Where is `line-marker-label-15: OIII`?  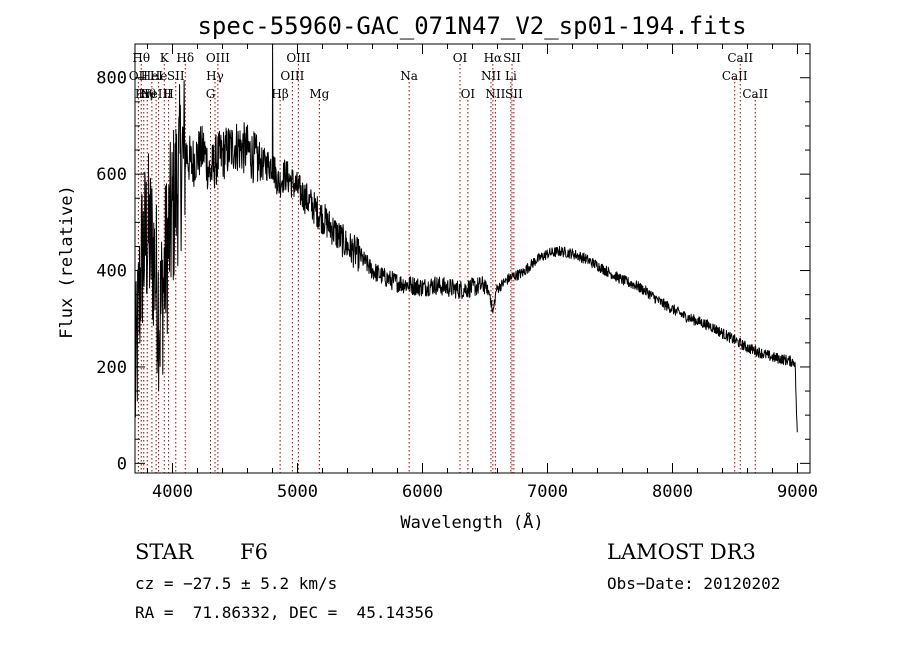 line-marker-label-15: OIII is located at coordinates (292, 76).